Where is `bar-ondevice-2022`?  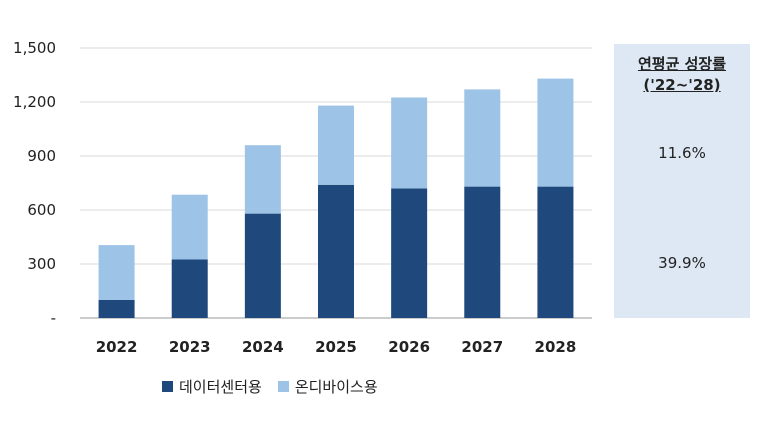 bar-ondevice-2022 is located at coordinates (116, 272).